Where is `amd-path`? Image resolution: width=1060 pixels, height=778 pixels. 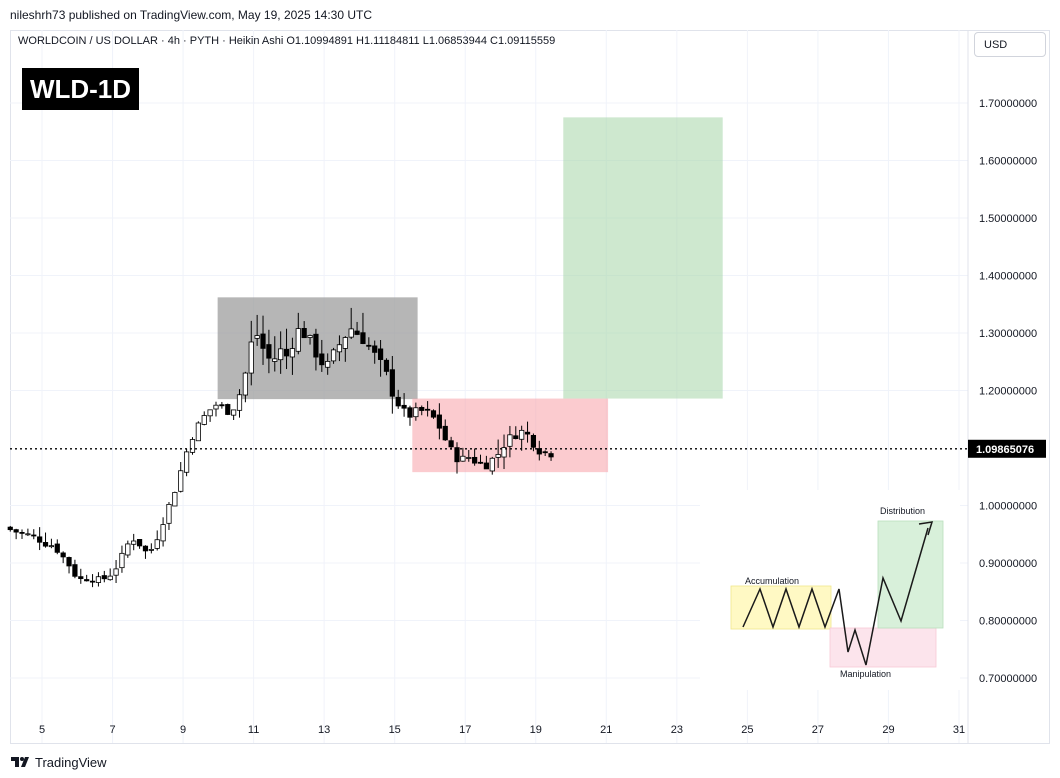 amd-path is located at coordinates (835, 596).